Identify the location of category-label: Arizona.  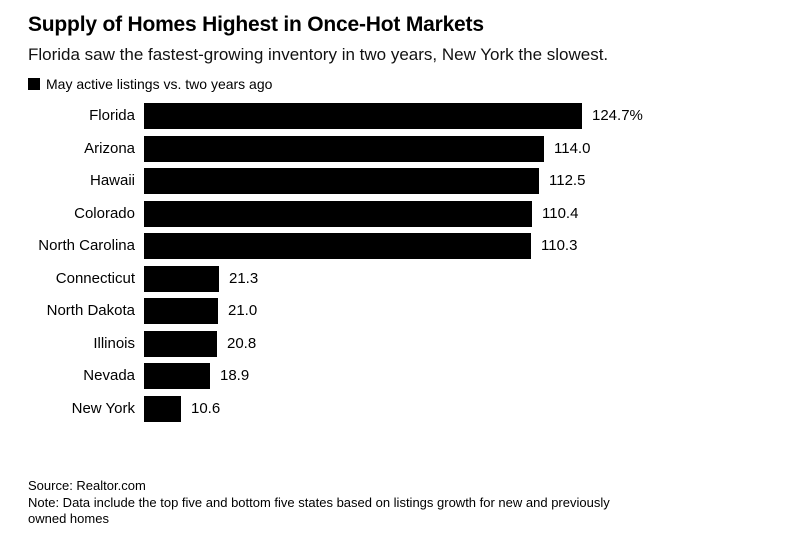
(109, 148).